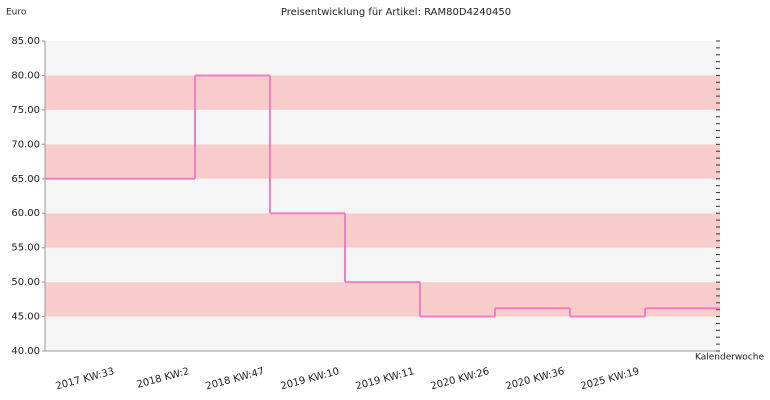  I want to click on y-tick-label: 70.00, so click(25, 144).